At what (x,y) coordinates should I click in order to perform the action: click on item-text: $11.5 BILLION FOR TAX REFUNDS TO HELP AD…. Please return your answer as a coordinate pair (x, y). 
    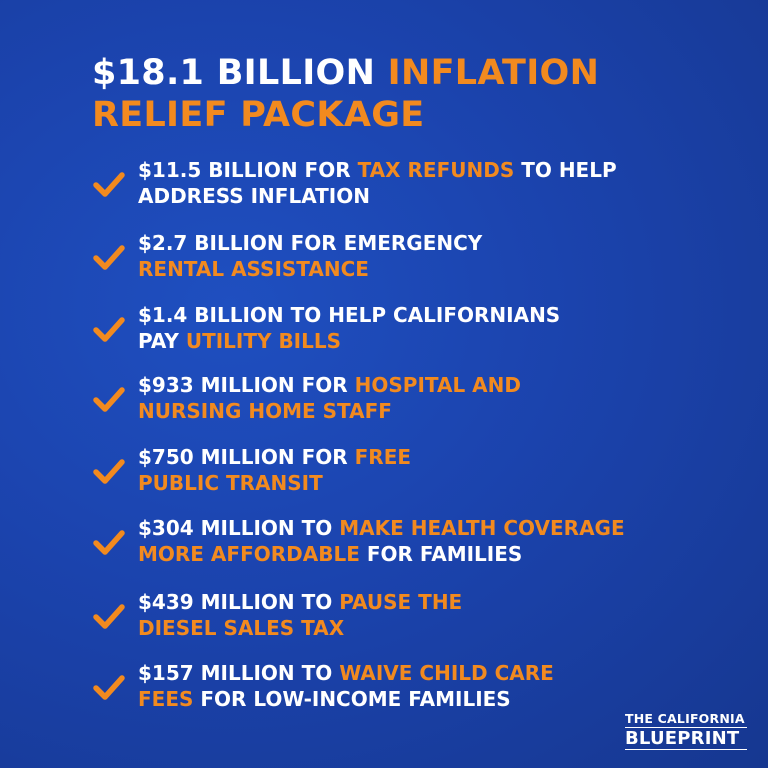
    Looking at the image, I should click on (433, 183).